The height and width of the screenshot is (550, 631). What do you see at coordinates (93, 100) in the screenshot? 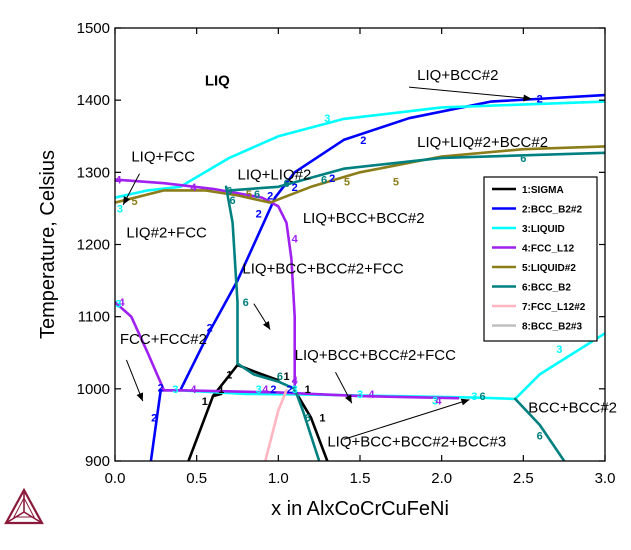
I see `y-tick-label: 1400` at bounding box center [93, 100].